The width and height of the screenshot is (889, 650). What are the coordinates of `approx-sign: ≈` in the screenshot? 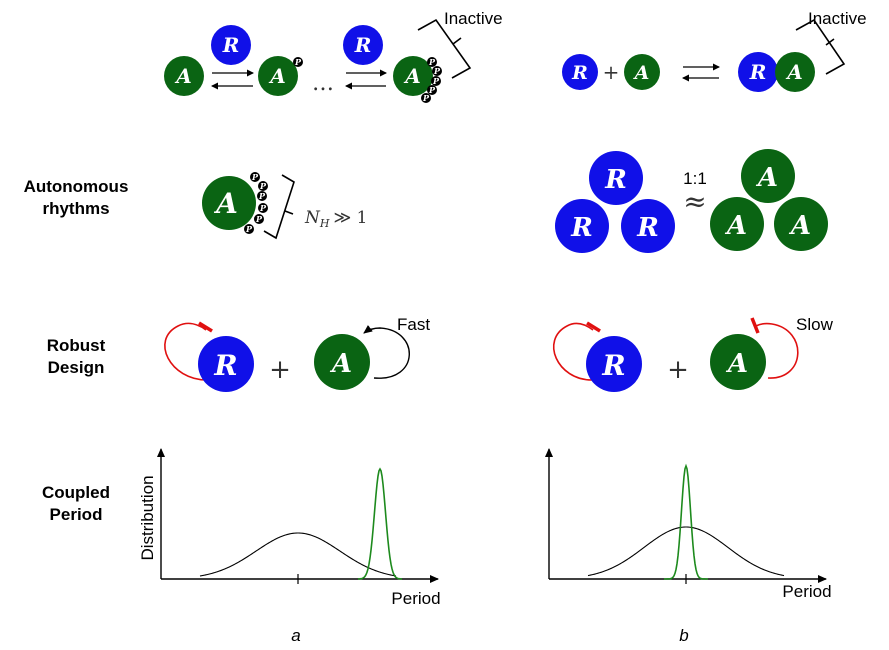 It's located at (694, 201).